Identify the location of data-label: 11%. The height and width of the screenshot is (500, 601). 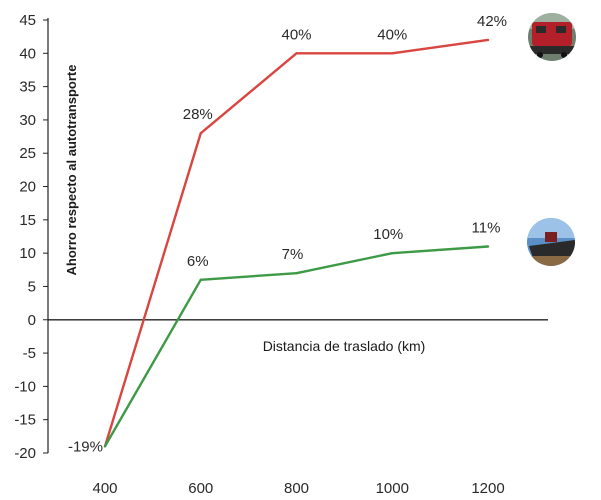
(486, 227).